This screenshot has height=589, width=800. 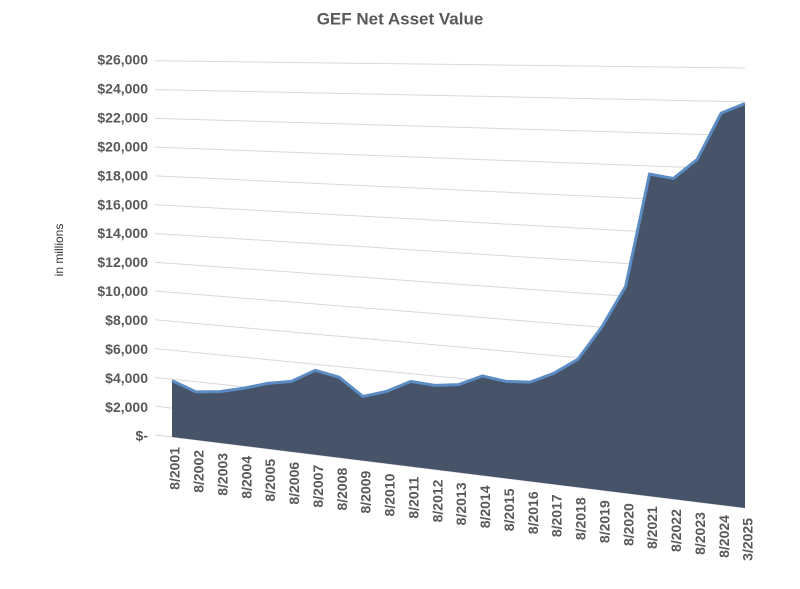 What do you see at coordinates (122, 89) in the screenshot?
I see `y-tick-label: $24,000` at bounding box center [122, 89].